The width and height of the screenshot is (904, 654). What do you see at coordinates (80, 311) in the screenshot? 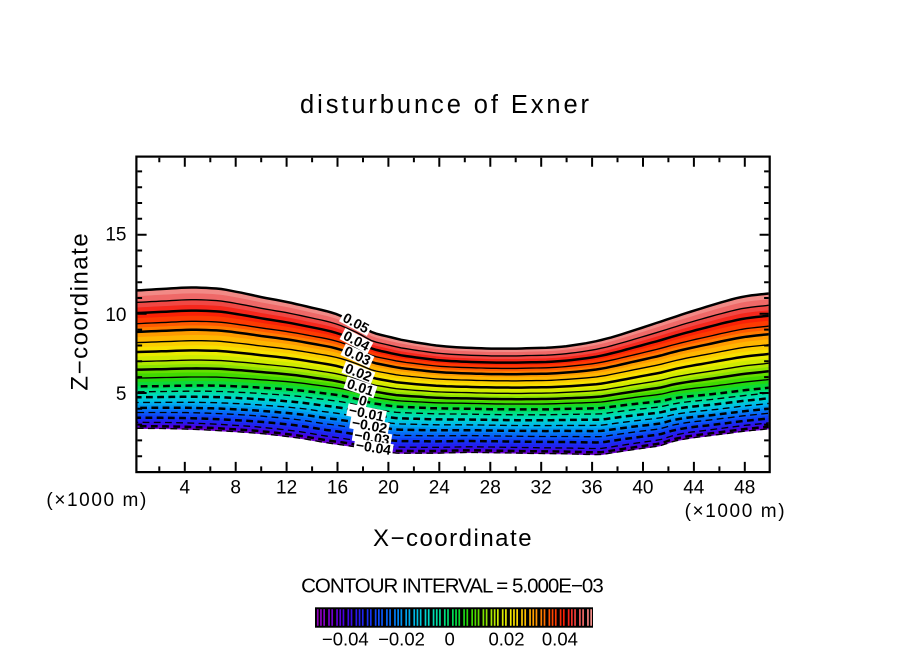
I see `svg-text: Z−coordinate` at bounding box center [80, 311].